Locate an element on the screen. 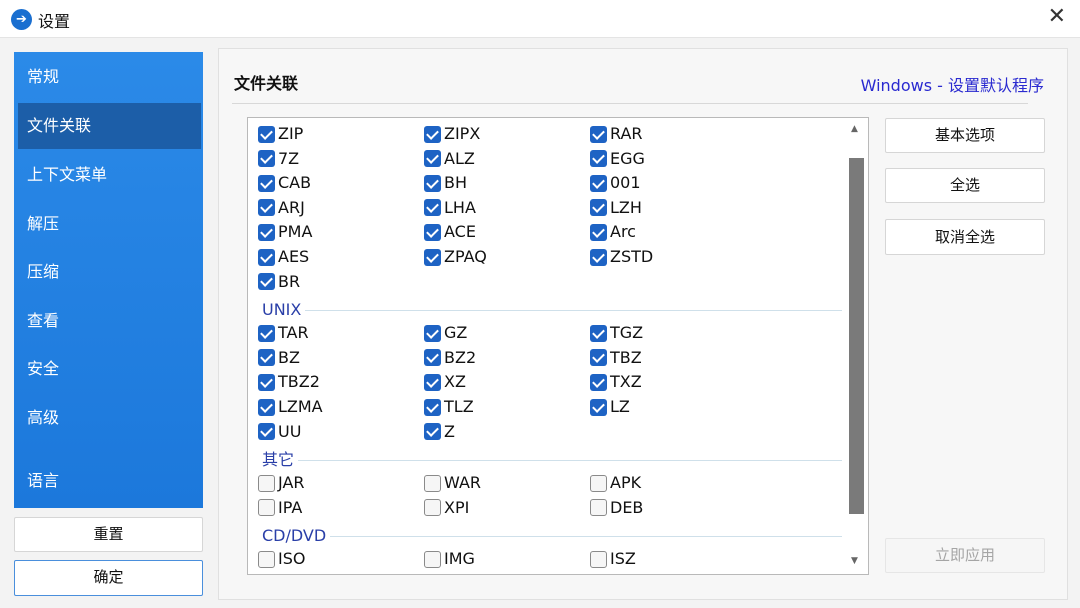 This screenshot has width=1080, height=608. select-all-button: 全选 is located at coordinates (965, 185).